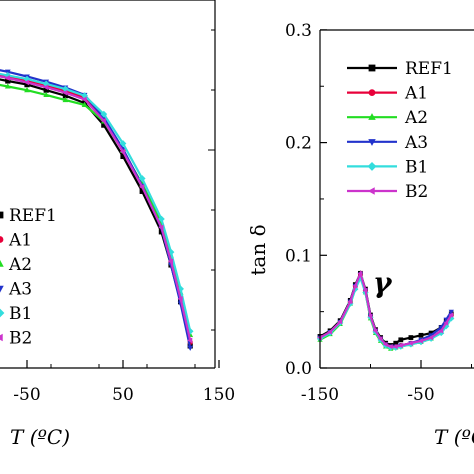 This screenshot has height=474, width=474. What do you see at coordinates (372, 116) in the screenshot?
I see `right-legend-marker-a2` at bounding box center [372, 116].